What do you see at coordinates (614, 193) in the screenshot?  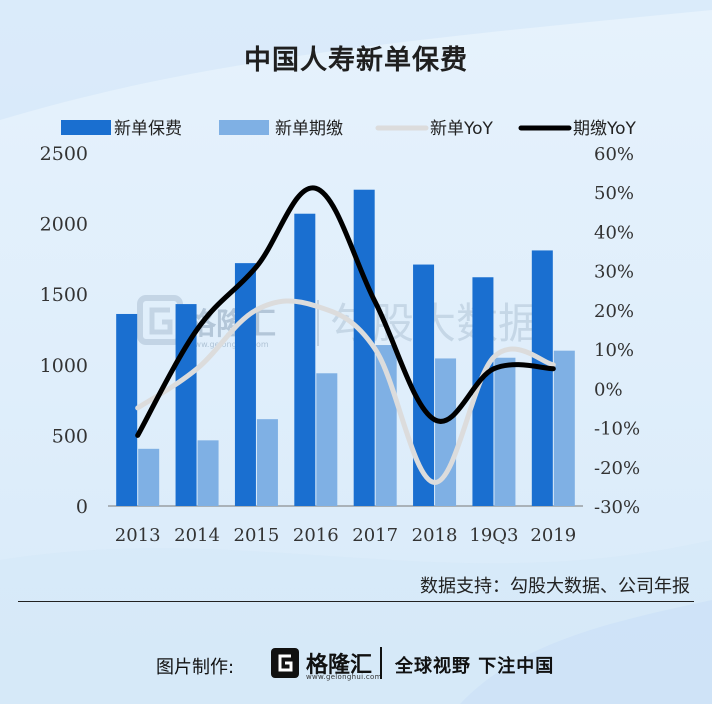 I see `y-right-tick-label: 50%` at bounding box center [614, 193].